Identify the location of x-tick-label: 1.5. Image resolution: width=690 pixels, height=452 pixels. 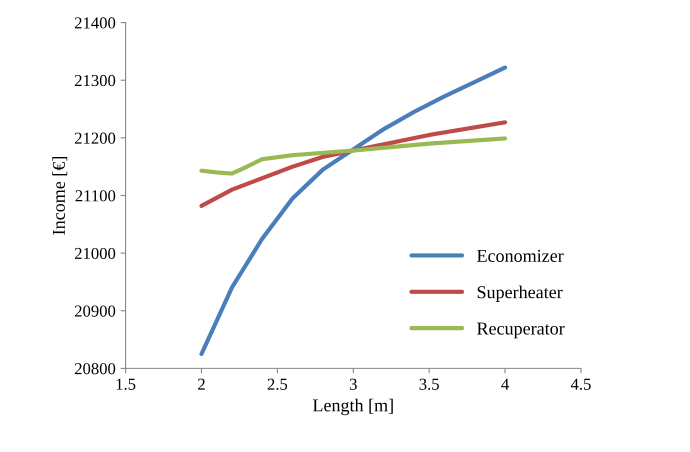
(126, 384).